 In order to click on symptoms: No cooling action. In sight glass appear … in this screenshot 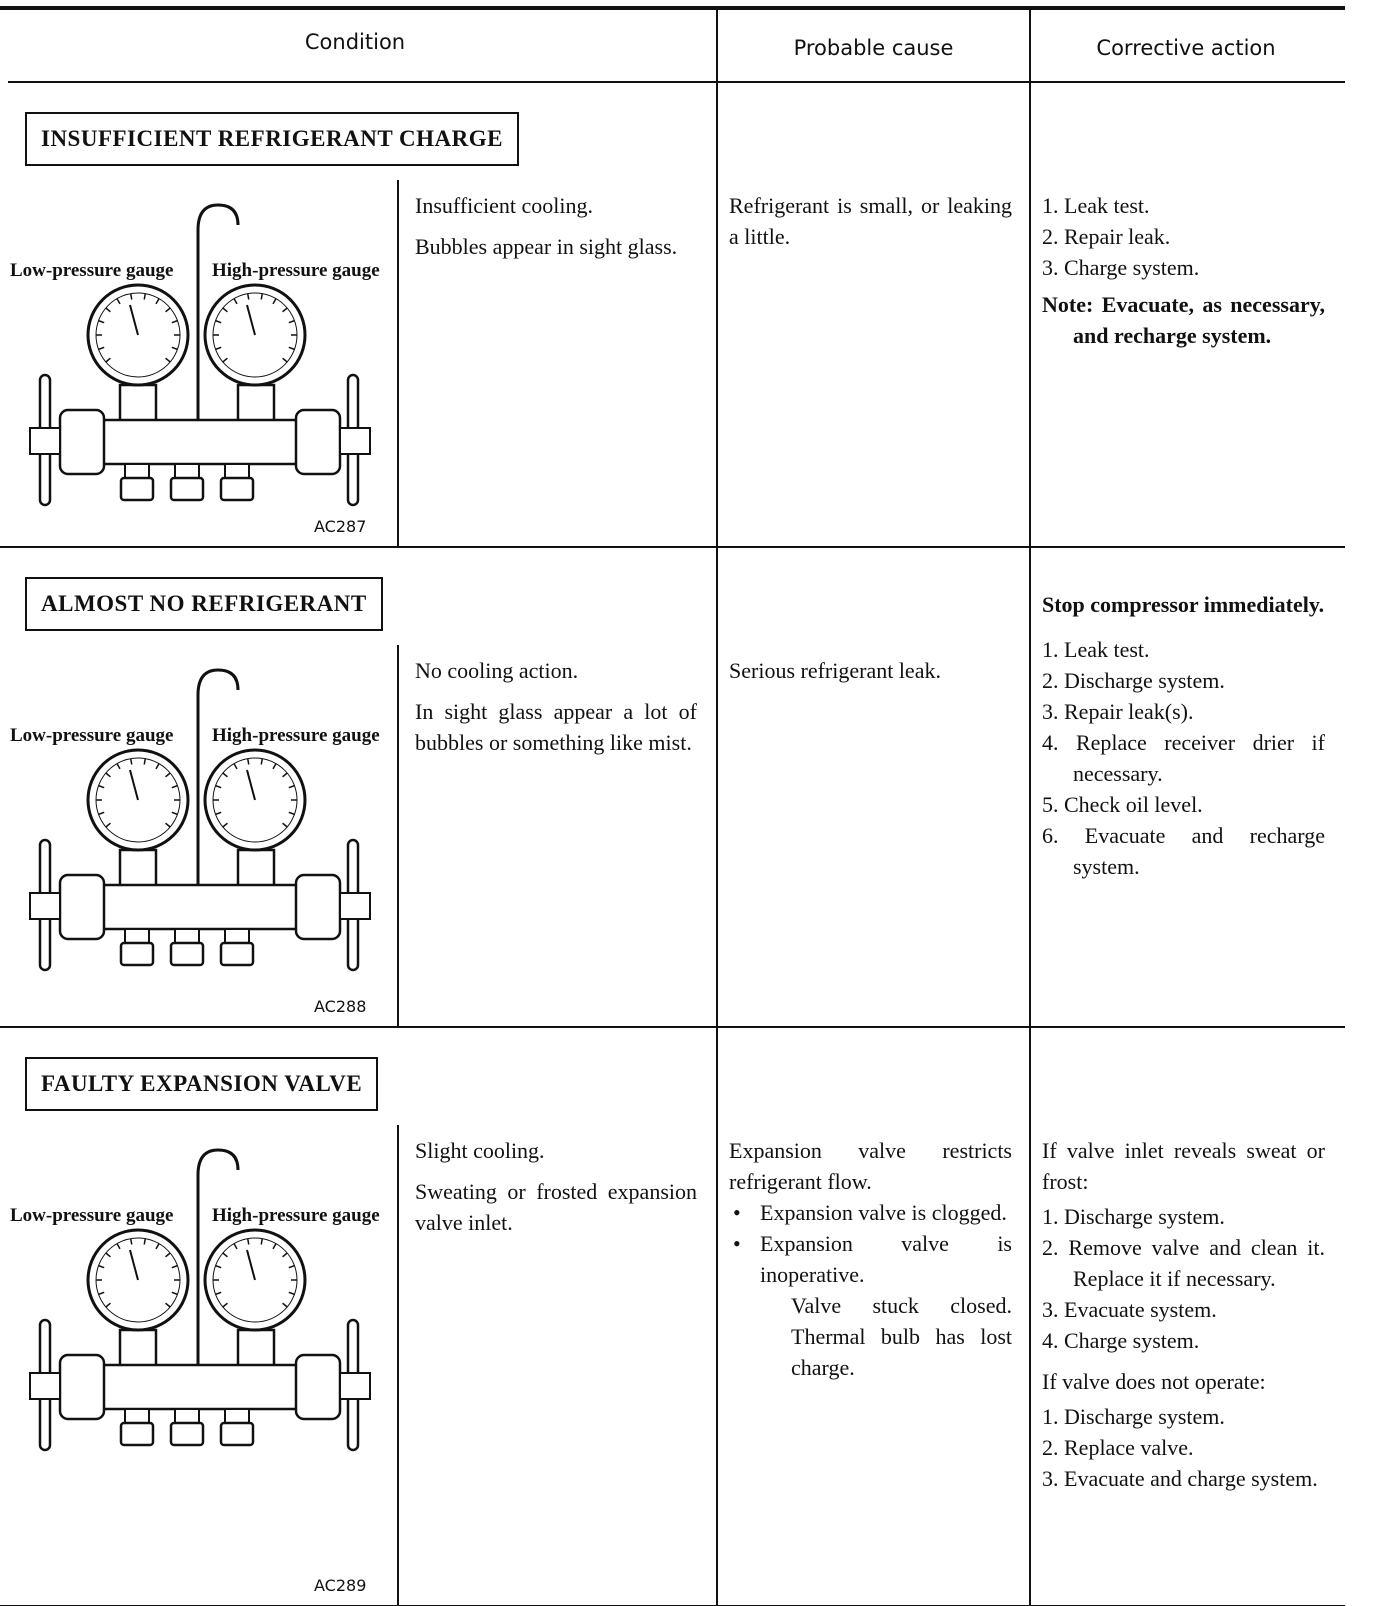, I will do `click(556, 711)`.